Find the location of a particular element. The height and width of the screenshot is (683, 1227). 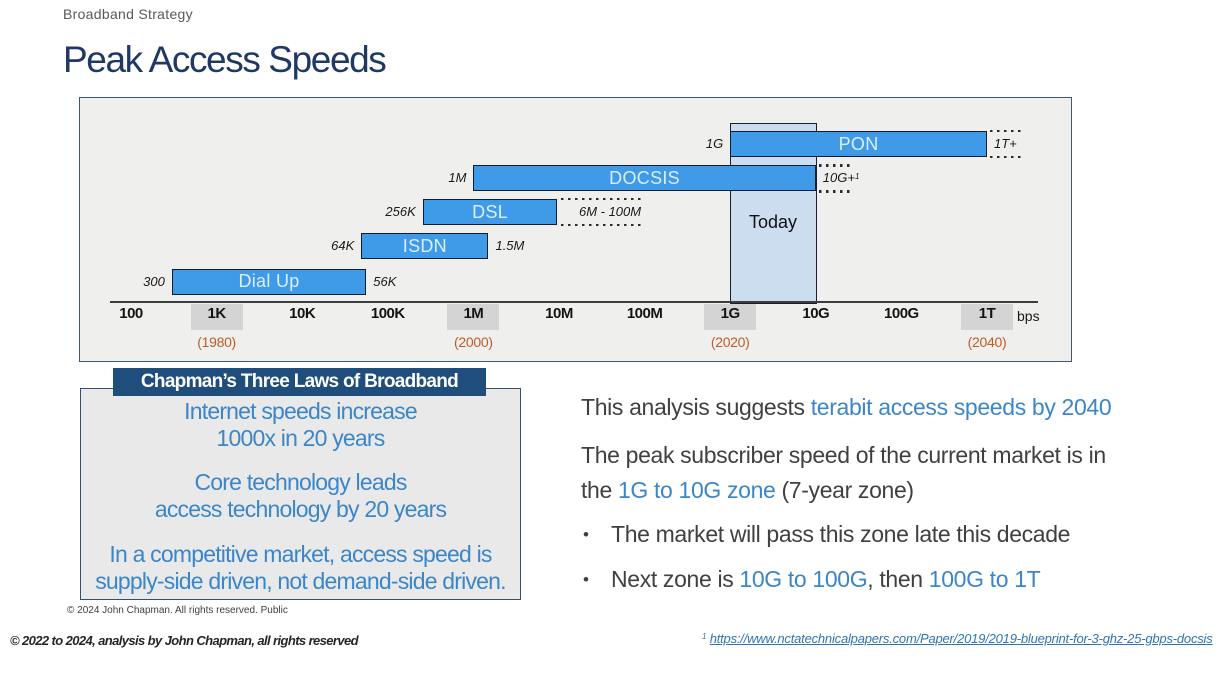

range-extension-label: 6M - 100M is located at coordinates (610, 211).